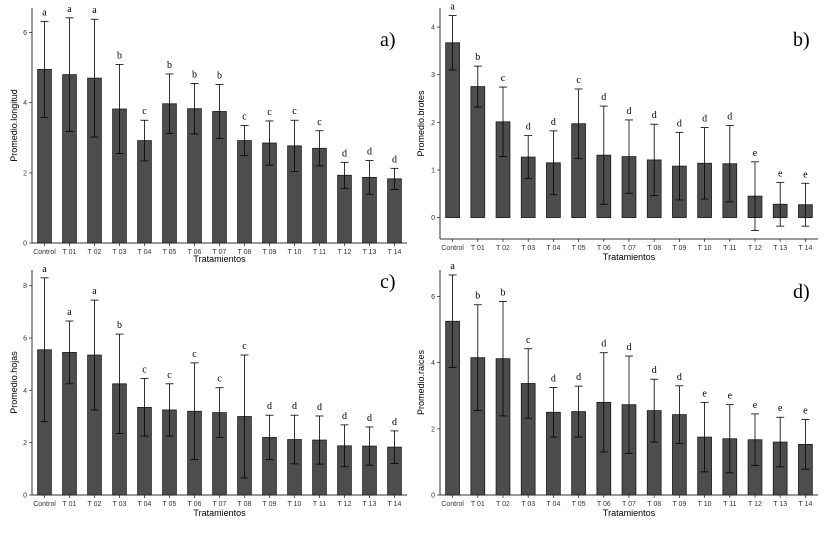  What do you see at coordinates (705, 504) in the screenshot?
I see `x-tick-label: T 10` at bounding box center [705, 504].